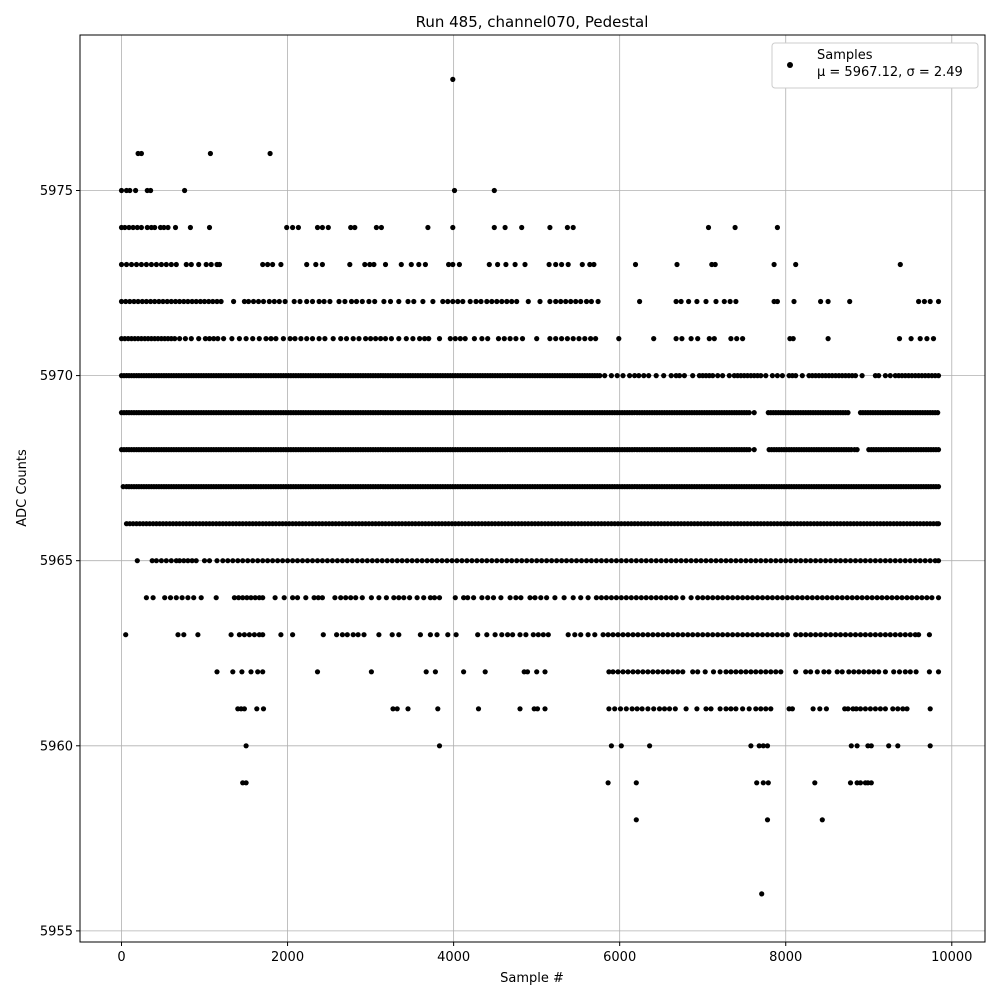 This screenshot has width=1000, height=1000. I want to click on chart-title: Run 485, channel070, Pedestal, so click(532, 22).